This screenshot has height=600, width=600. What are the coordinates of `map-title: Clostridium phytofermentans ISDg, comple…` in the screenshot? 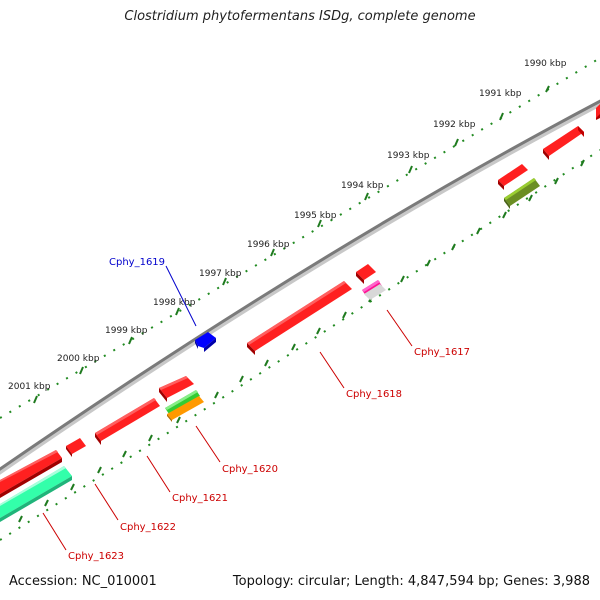 It's located at (300, 16).